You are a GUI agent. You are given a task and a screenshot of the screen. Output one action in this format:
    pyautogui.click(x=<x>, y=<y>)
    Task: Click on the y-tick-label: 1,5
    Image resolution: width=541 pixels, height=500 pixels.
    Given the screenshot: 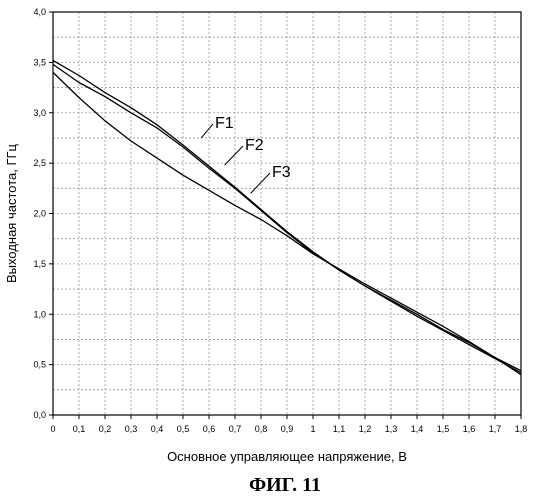 What is the action you would take?
    pyautogui.click(x=39, y=264)
    